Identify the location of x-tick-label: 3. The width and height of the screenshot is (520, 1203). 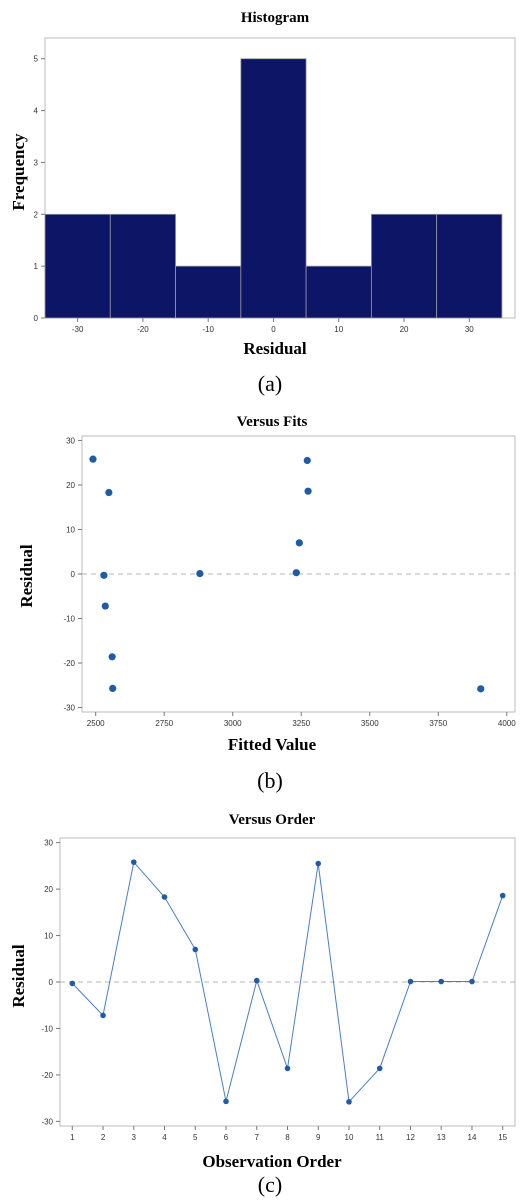
(134, 1137).